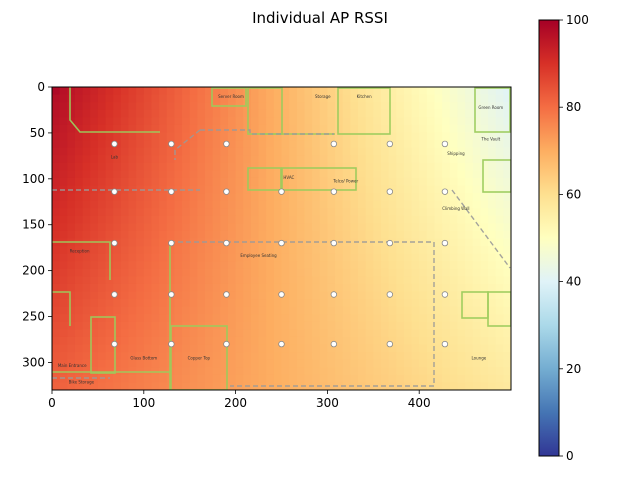 The image size is (640, 484). What do you see at coordinates (37, 133) in the screenshot?
I see `y-tick-label: 50` at bounding box center [37, 133].